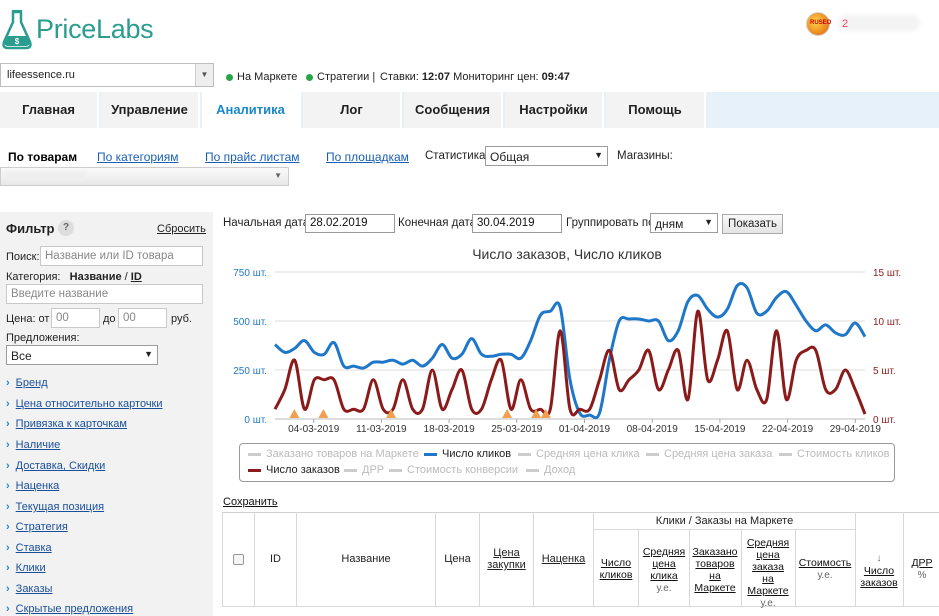 This screenshot has height=616, width=939. I want to click on filter-group-bid: › Ставка, so click(29, 548).